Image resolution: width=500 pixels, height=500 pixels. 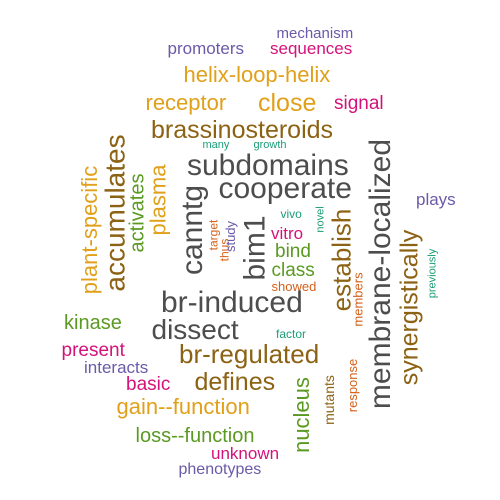 I want to click on word-br-induced: br-induced, so click(x=232, y=302).